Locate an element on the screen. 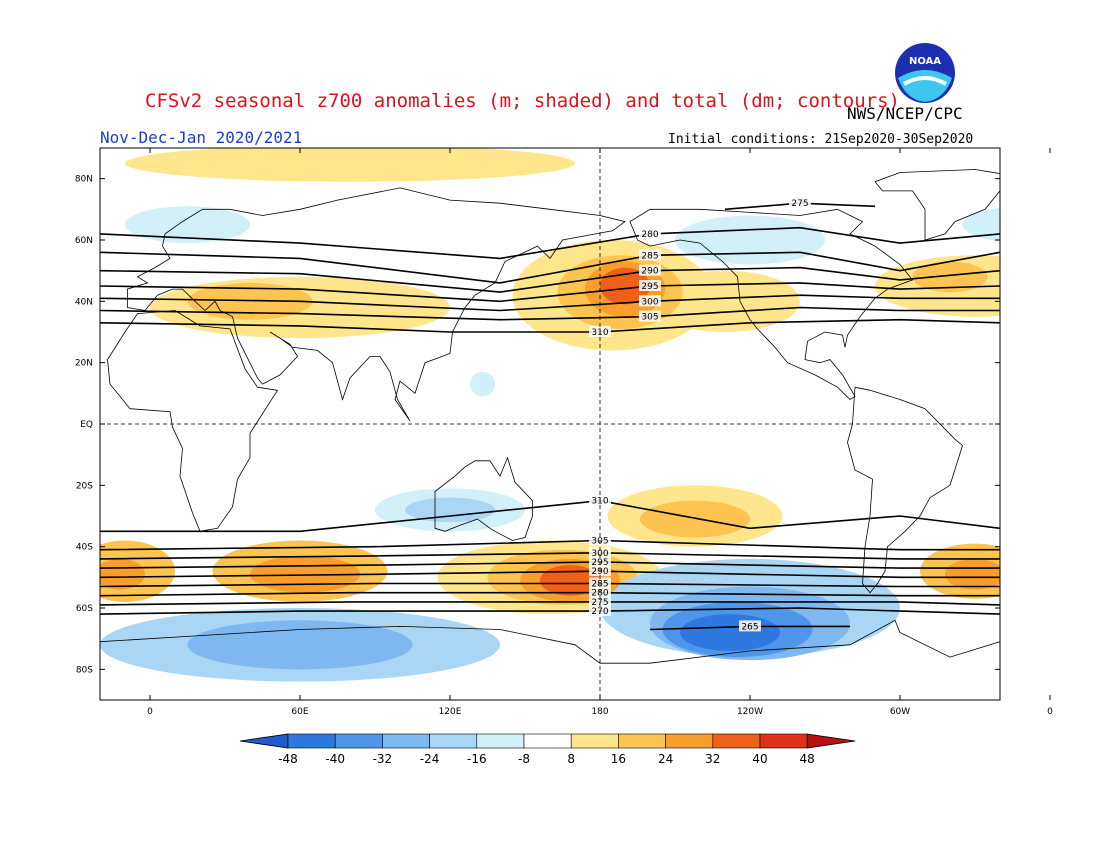 This screenshot has height=850, width=1100. colorbar-tick-label: 32 is located at coordinates (712, 759).